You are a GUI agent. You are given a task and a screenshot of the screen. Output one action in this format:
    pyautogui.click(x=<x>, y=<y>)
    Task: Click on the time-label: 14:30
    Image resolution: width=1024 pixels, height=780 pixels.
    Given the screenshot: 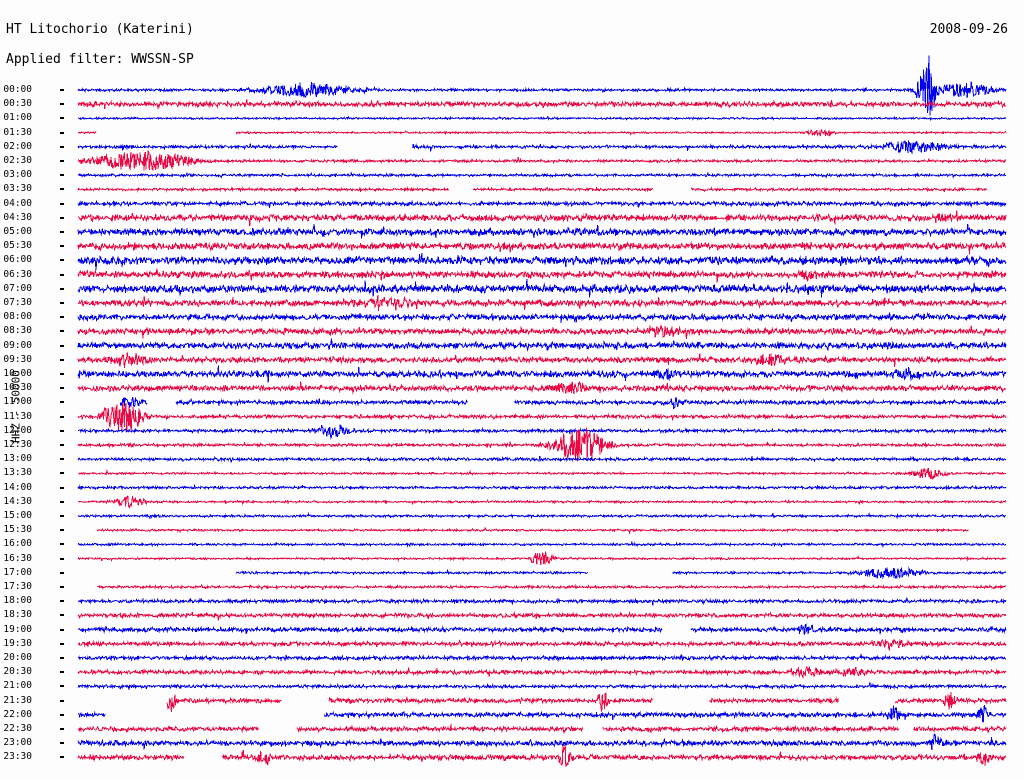 What is the action you would take?
    pyautogui.click(x=17, y=501)
    